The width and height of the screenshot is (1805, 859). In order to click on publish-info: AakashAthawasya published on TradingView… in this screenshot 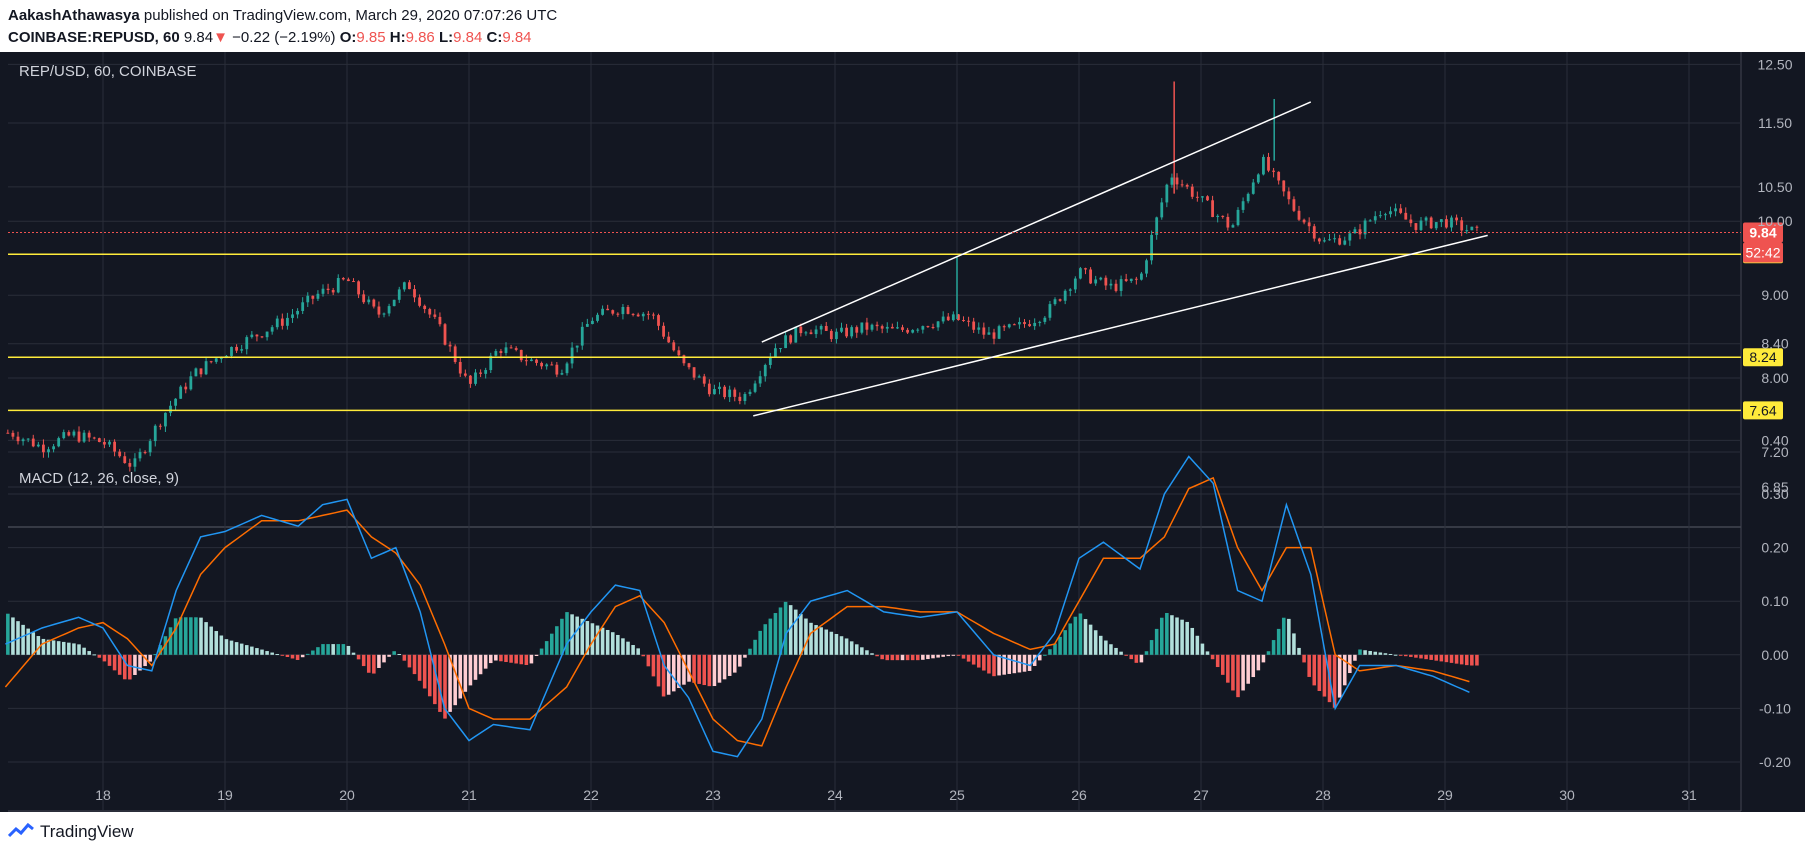, I will do `click(282, 15)`.